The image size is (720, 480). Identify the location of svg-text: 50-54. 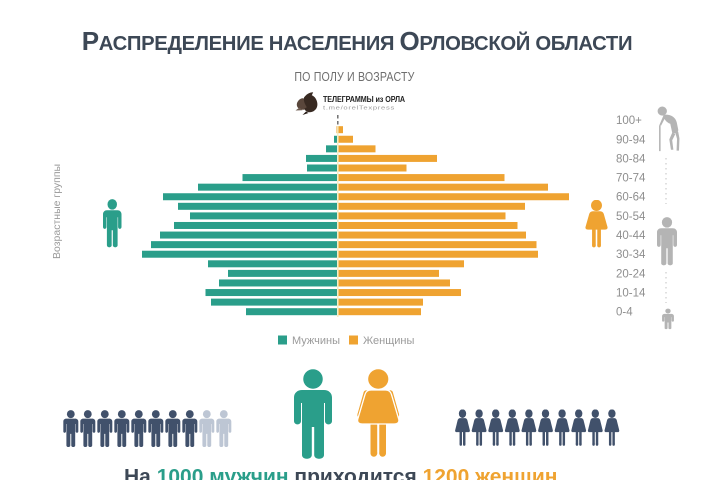
(631, 217).